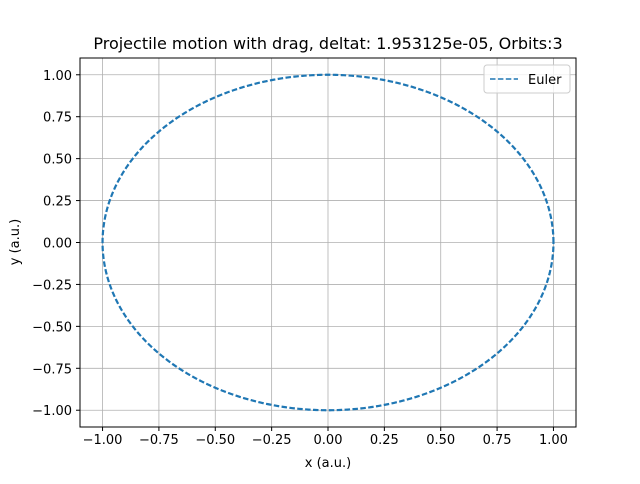  Describe the element at coordinates (328, 463) in the screenshot. I see `x-axis-label: x (a.u.)` at that location.